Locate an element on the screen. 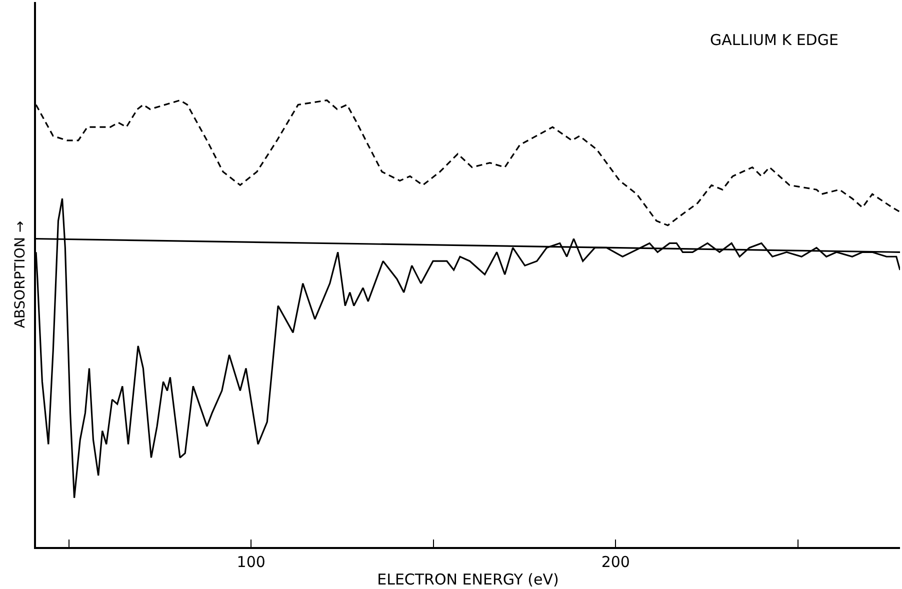 The width and height of the screenshot is (902, 589). y-axis-title: ABSORPTION → is located at coordinates (20, 274).